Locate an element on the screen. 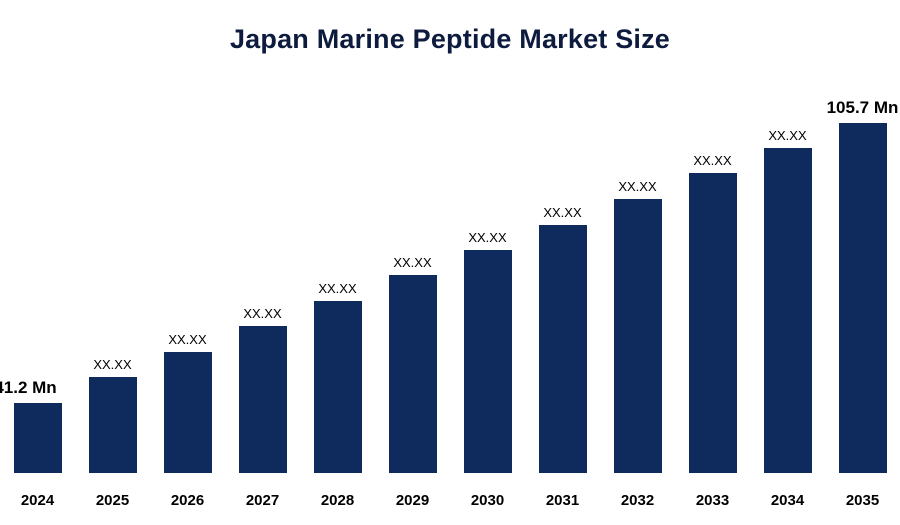  x-axis-label-2028: 2028 is located at coordinates (337, 500).